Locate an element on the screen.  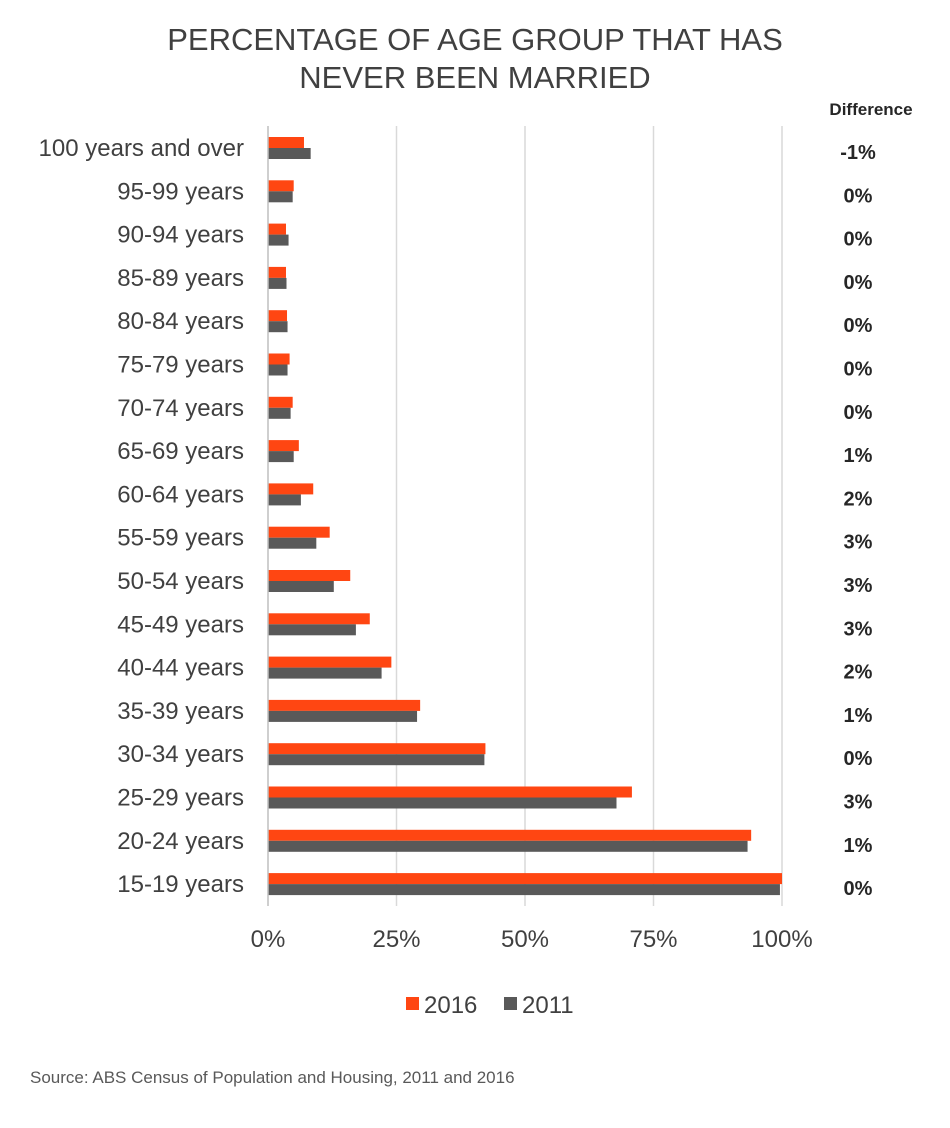
difference-90-94-years: 0% is located at coordinates (858, 240).